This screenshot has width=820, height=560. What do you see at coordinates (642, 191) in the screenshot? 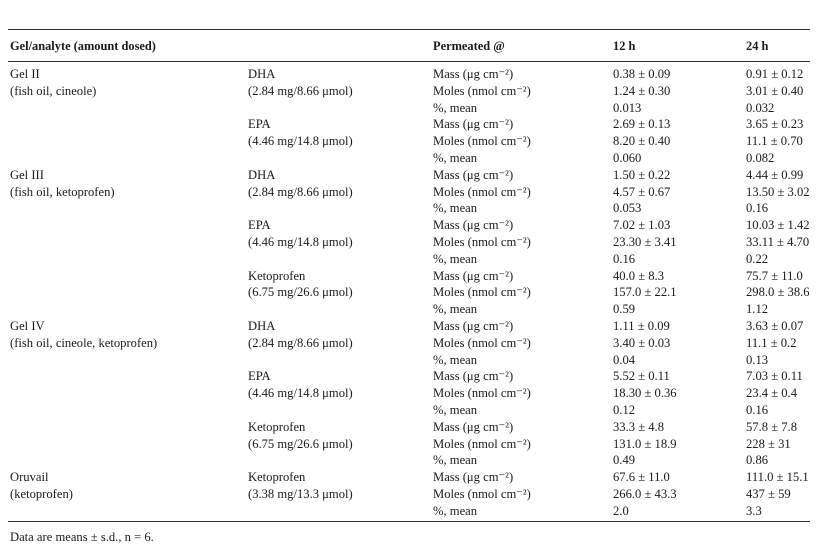
I see `value-12h-cell: 4.57 ± 0.67` at bounding box center [642, 191].